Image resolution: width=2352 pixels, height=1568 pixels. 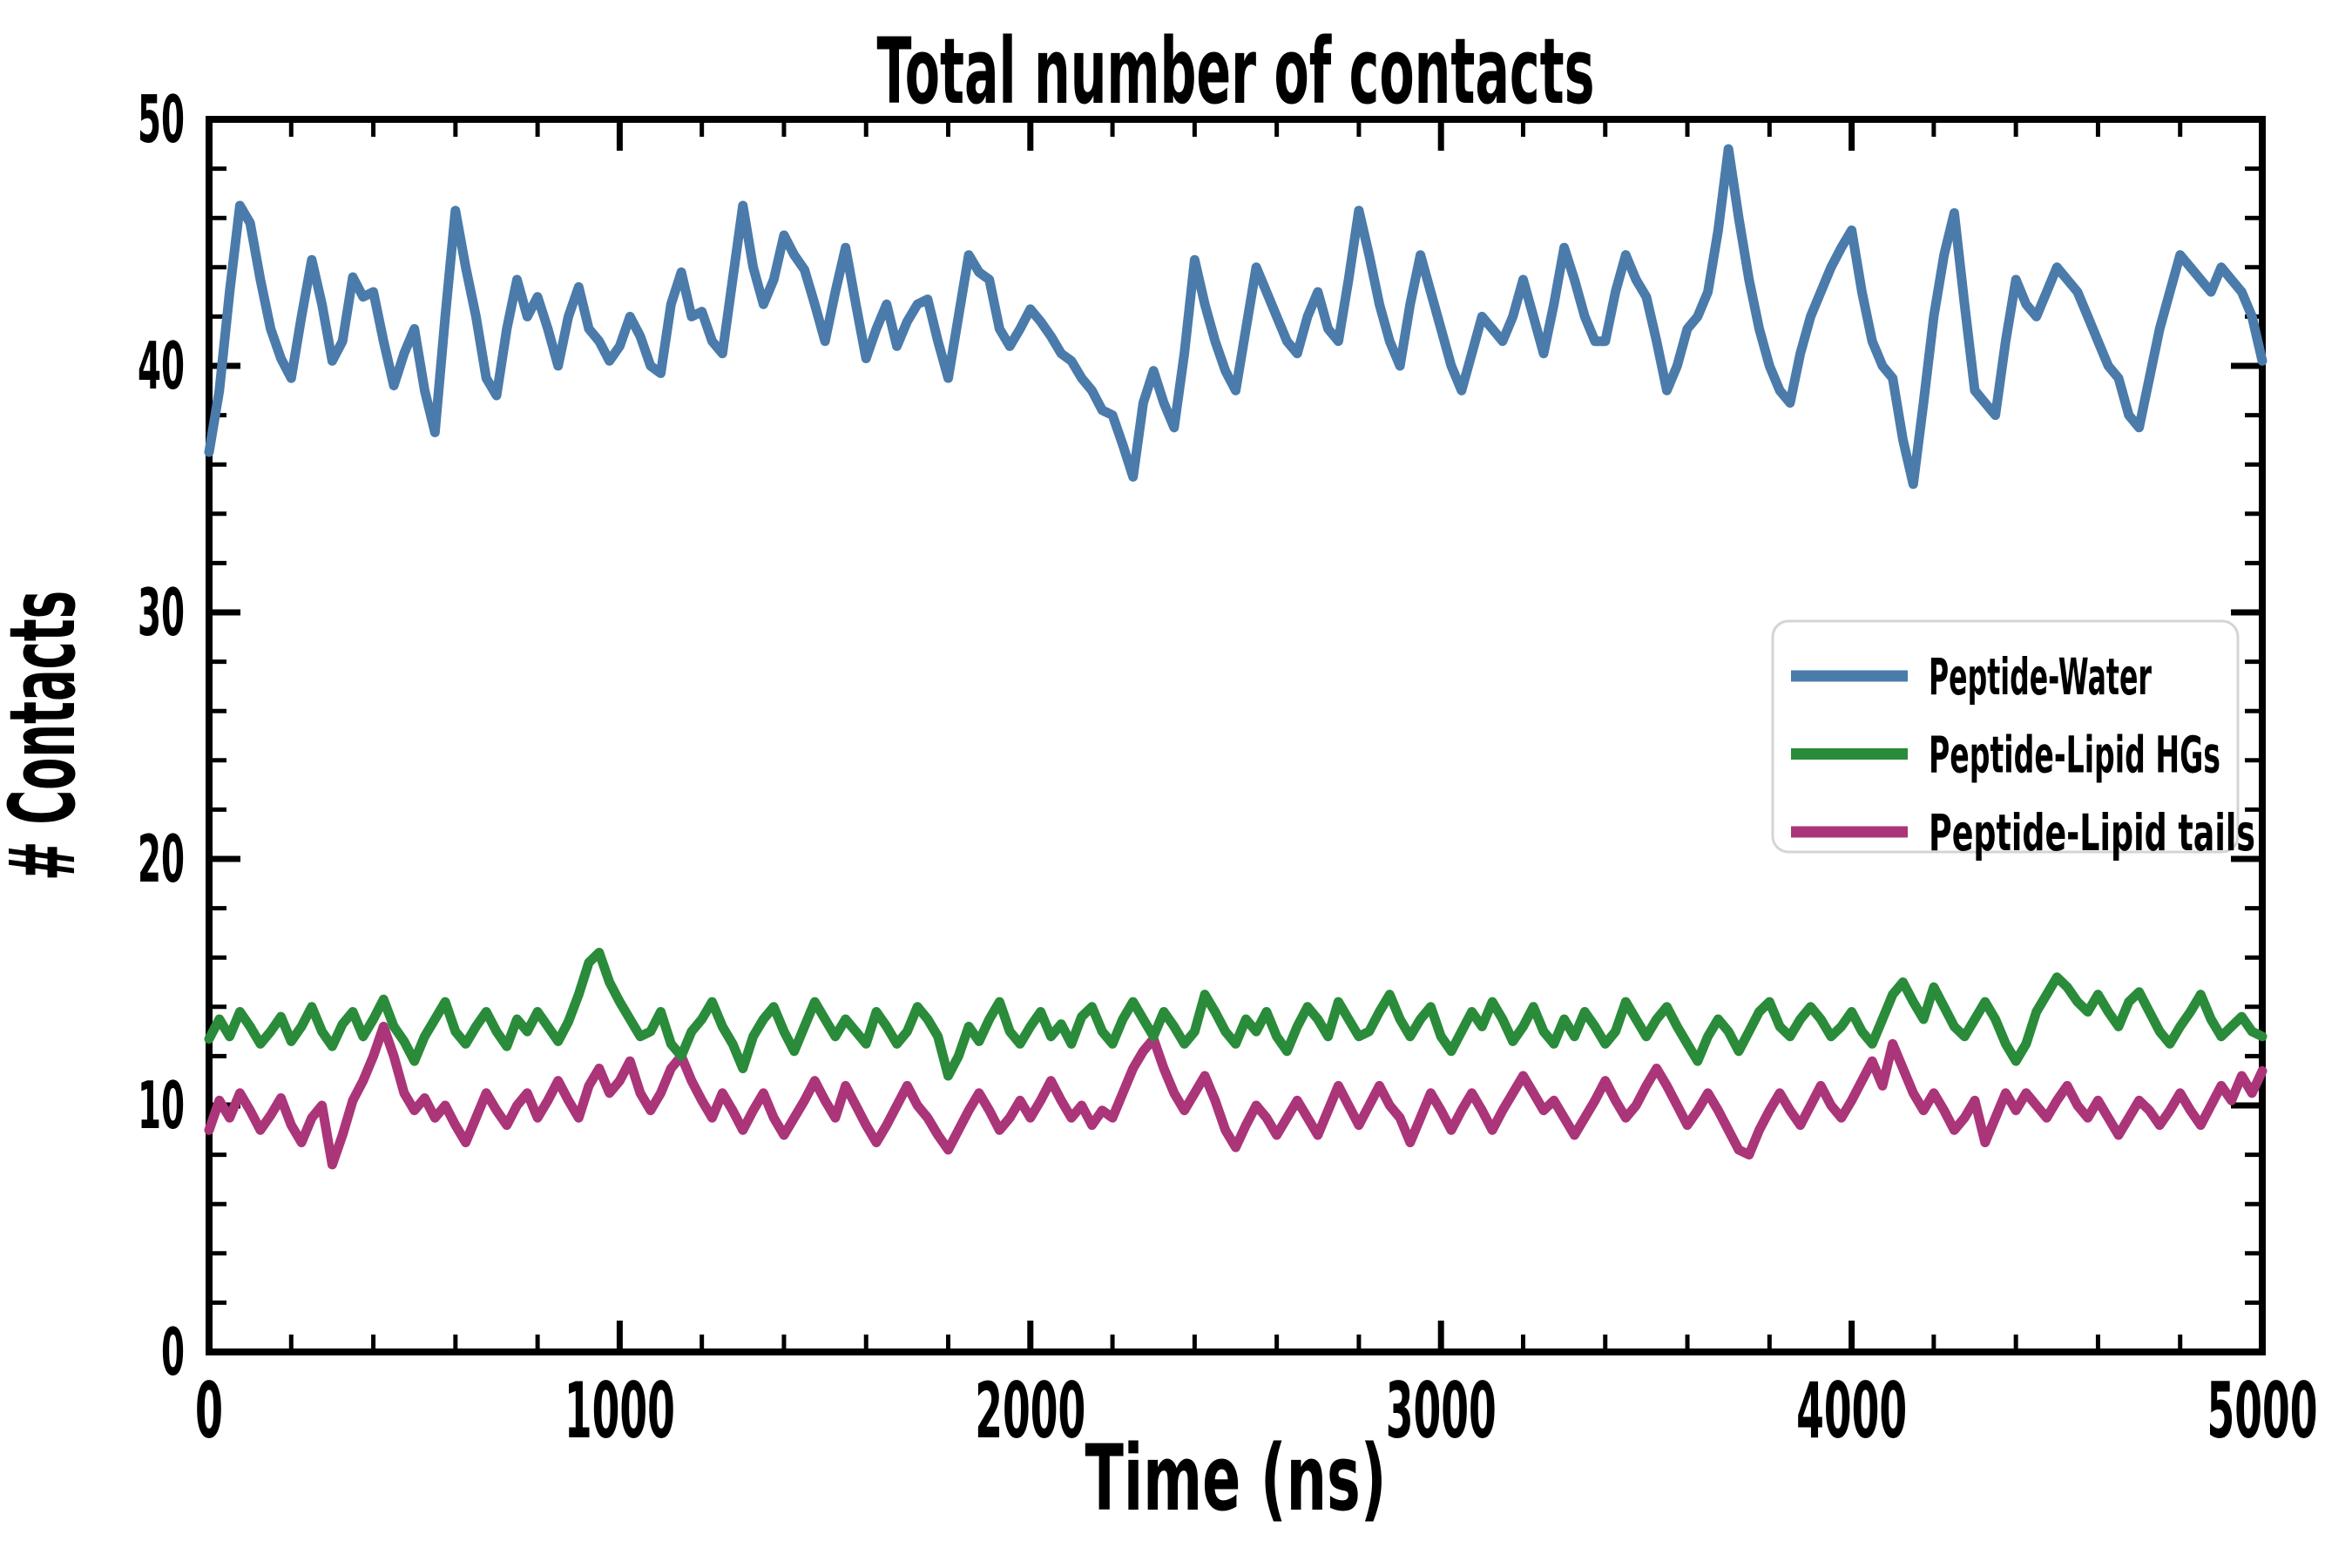 What do you see at coordinates (161, 613) in the screenshot?
I see `y-tick-label: 30` at bounding box center [161, 613].